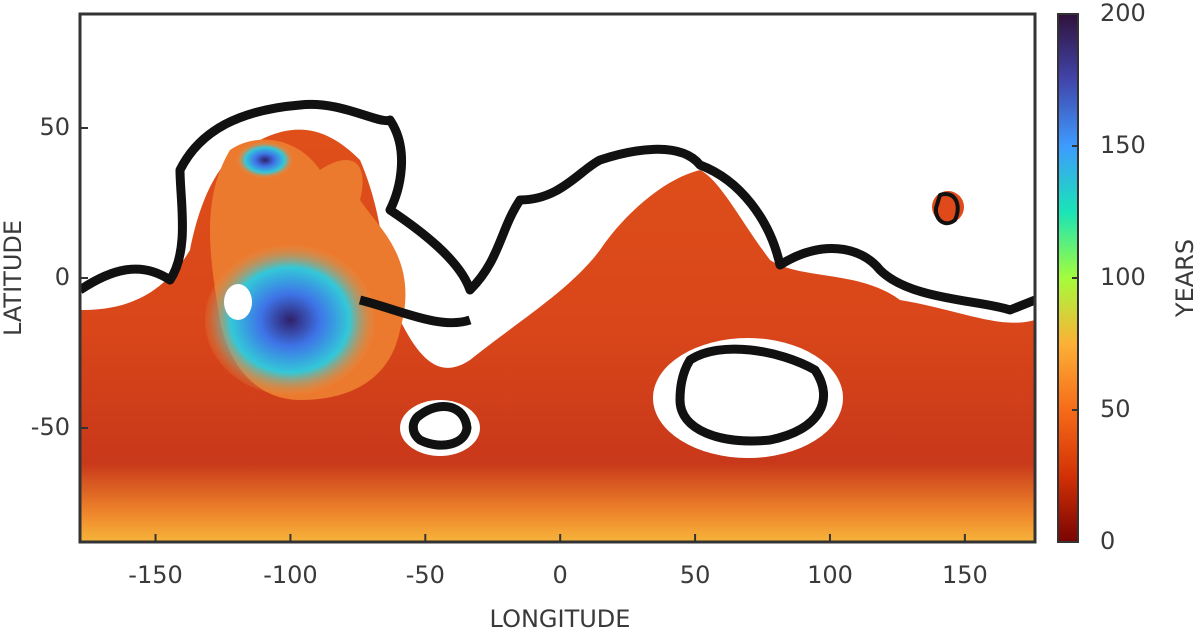  I want to click on x-tick-label: 50, so click(695, 575).